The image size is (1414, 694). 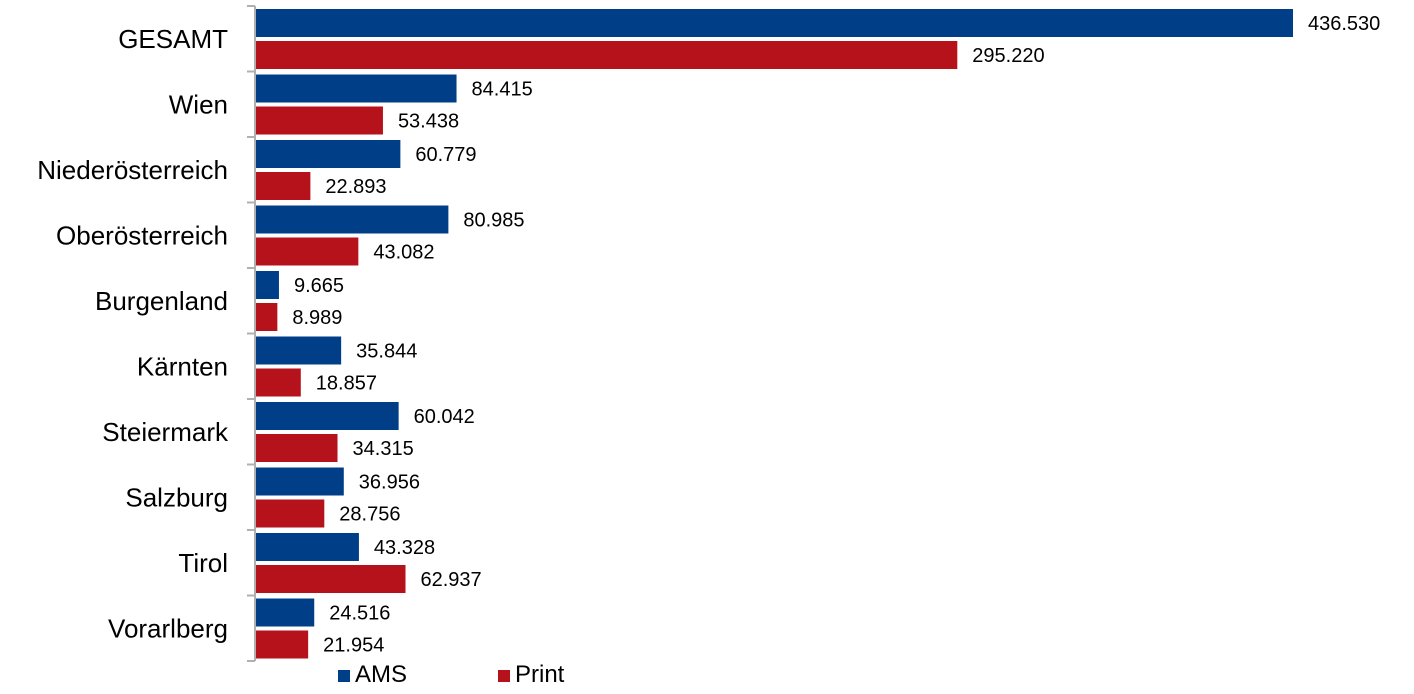 What do you see at coordinates (504, 676) in the screenshot?
I see `legend-swatch-print` at bounding box center [504, 676].